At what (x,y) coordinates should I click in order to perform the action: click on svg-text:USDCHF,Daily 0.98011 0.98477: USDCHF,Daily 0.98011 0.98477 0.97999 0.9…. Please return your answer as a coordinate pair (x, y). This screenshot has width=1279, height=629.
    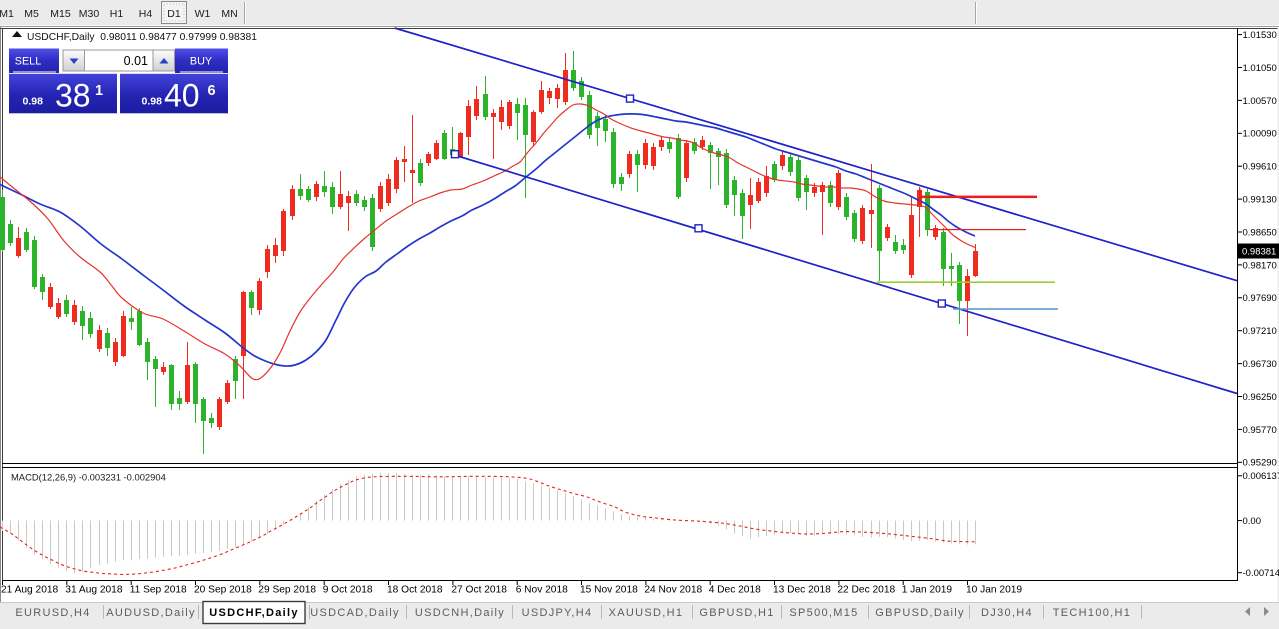
    Looking at the image, I should click on (142, 37).